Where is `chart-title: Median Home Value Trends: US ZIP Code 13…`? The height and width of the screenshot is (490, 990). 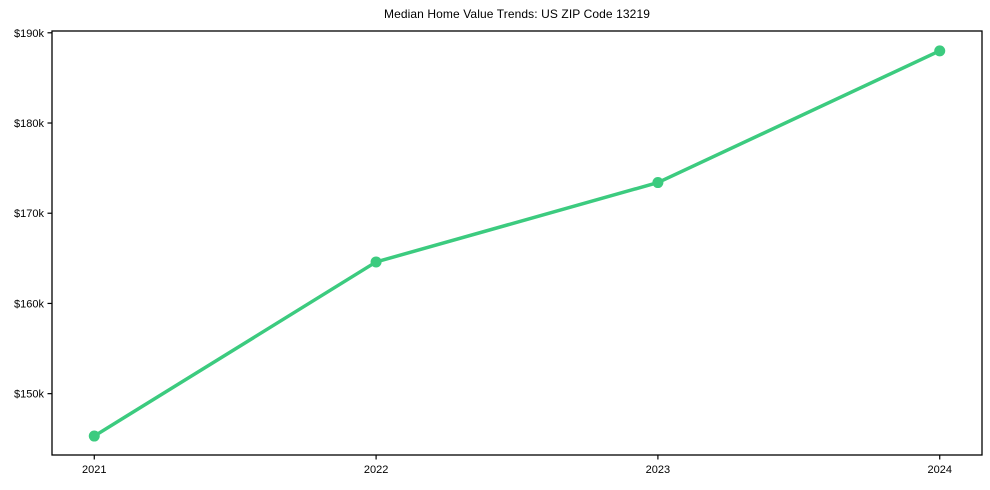 chart-title: Median Home Value Trends: US ZIP Code 13… is located at coordinates (516, 14).